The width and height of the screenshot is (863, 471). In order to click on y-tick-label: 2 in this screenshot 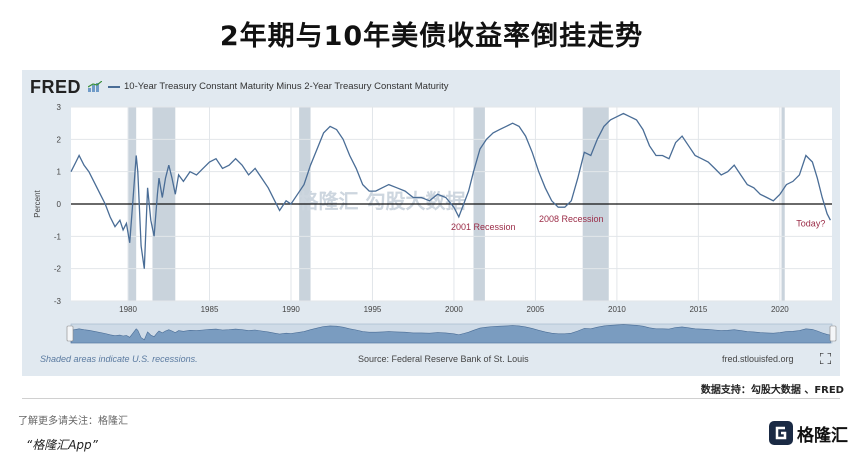, I will do `click(59, 139)`.